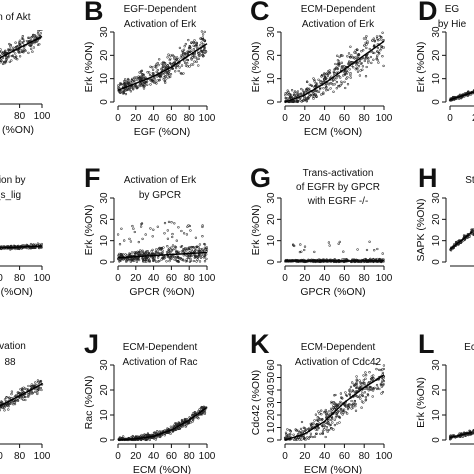 This screenshot has height=474, width=474. Describe the element at coordinates (104, 262) in the screenshot. I see `y-tick-label: 0` at that location.